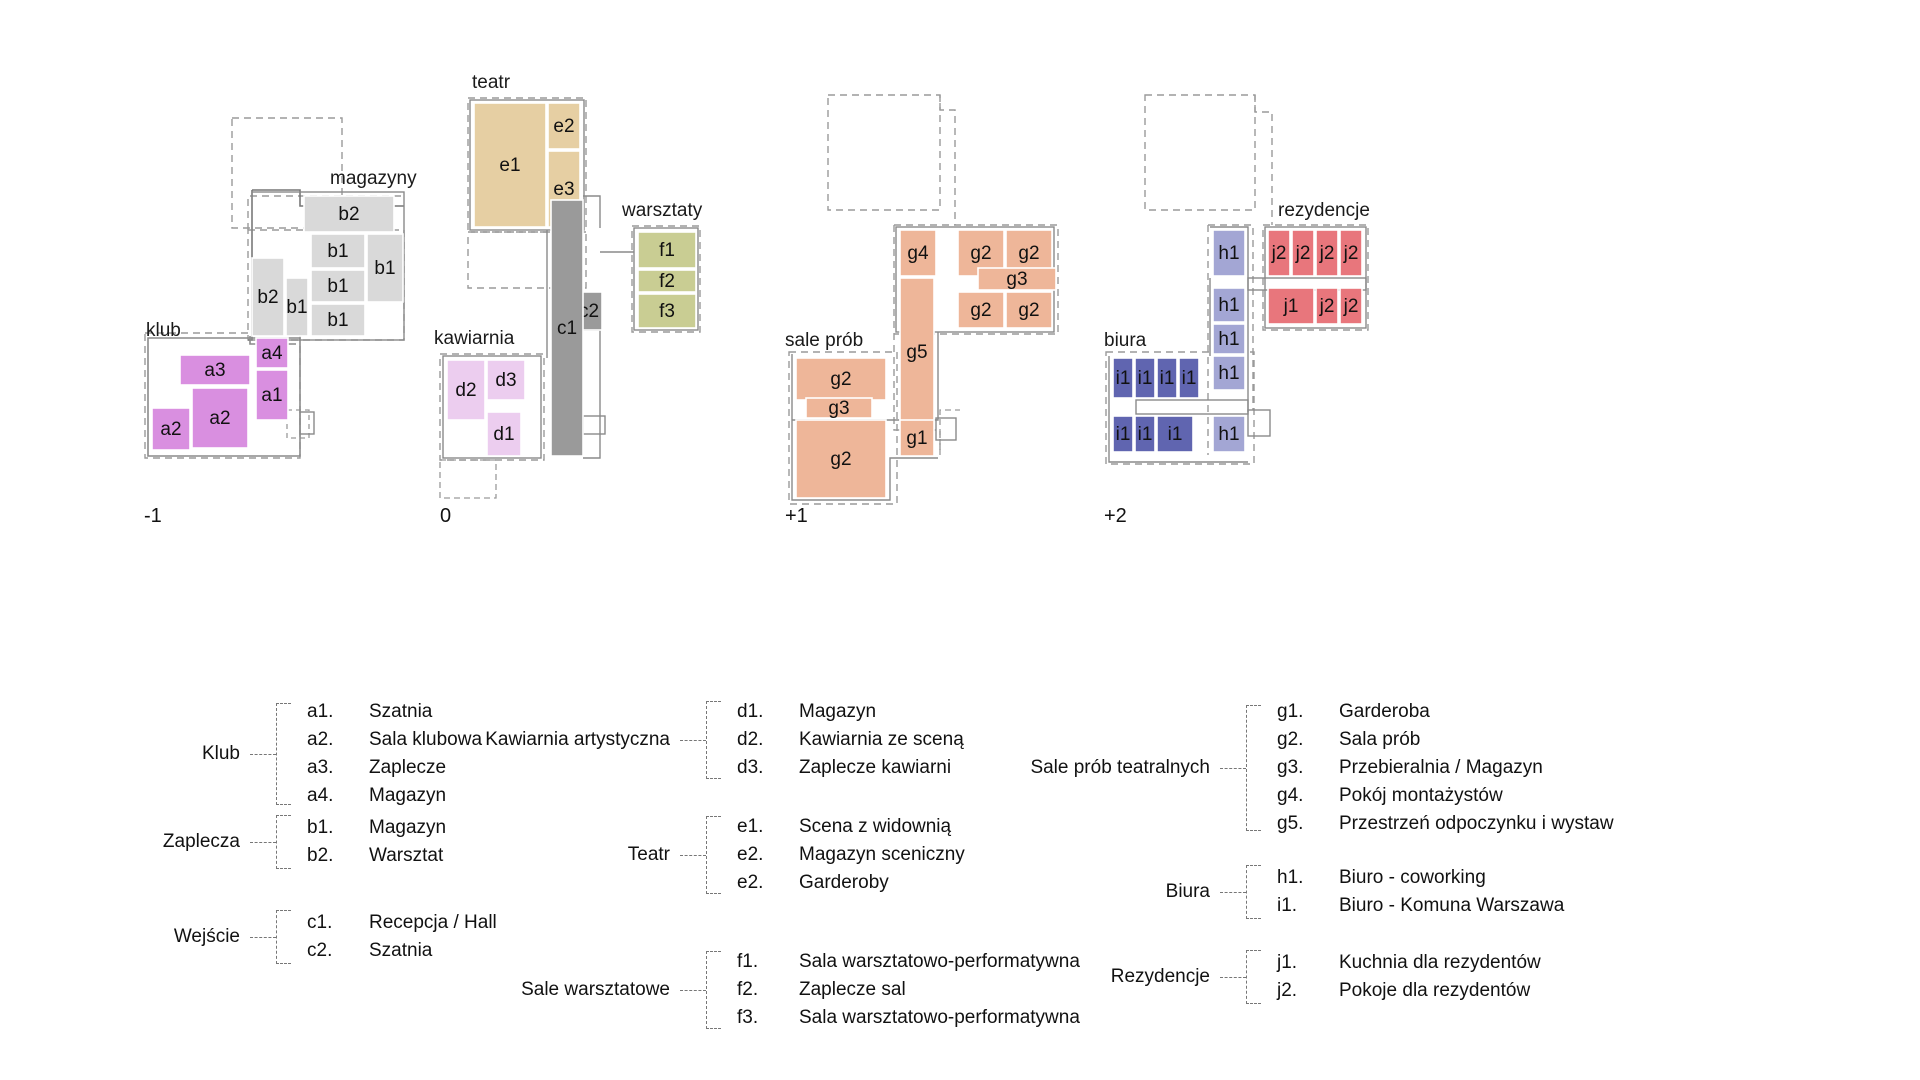  What do you see at coordinates (394, 740) in the screenshot?
I see `legend-item: a2. Sala klubowa` at bounding box center [394, 740].